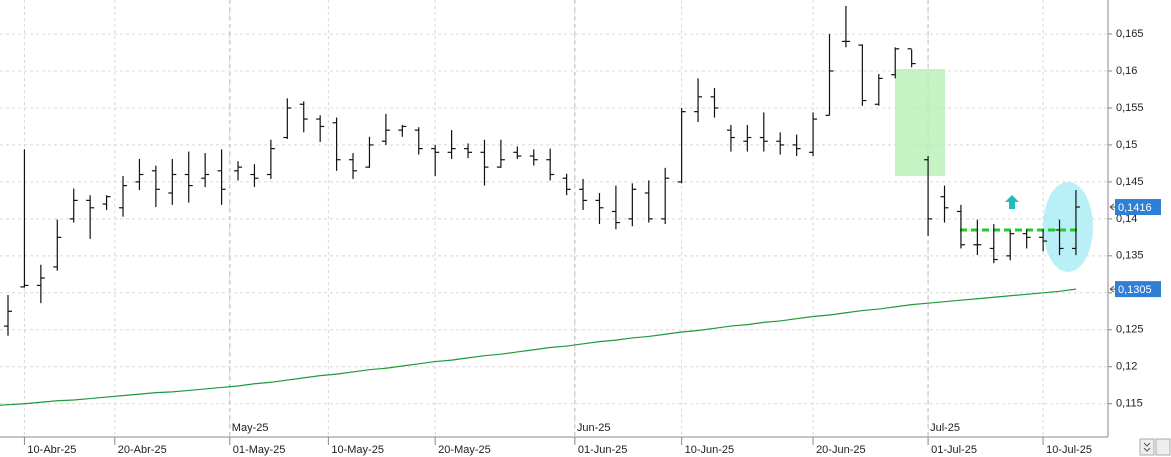 The width and height of the screenshot is (1171, 457). Describe the element at coordinates (920, 122) in the screenshot. I see `highlight-box` at that location.